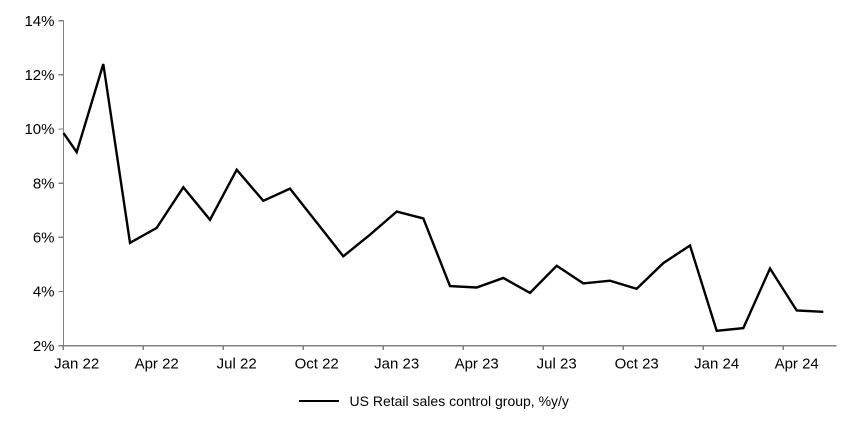 This screenshot has width=852, height=423. Describe the element at coordinates (157, 364) in the screenshot. I see `x-tick-label: Apr 22` at that location.